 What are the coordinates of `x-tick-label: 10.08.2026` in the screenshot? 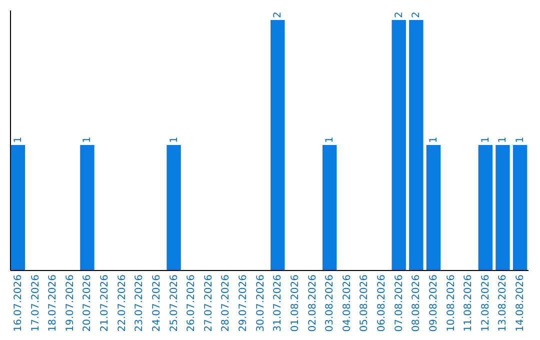 It's located at (451, 303).